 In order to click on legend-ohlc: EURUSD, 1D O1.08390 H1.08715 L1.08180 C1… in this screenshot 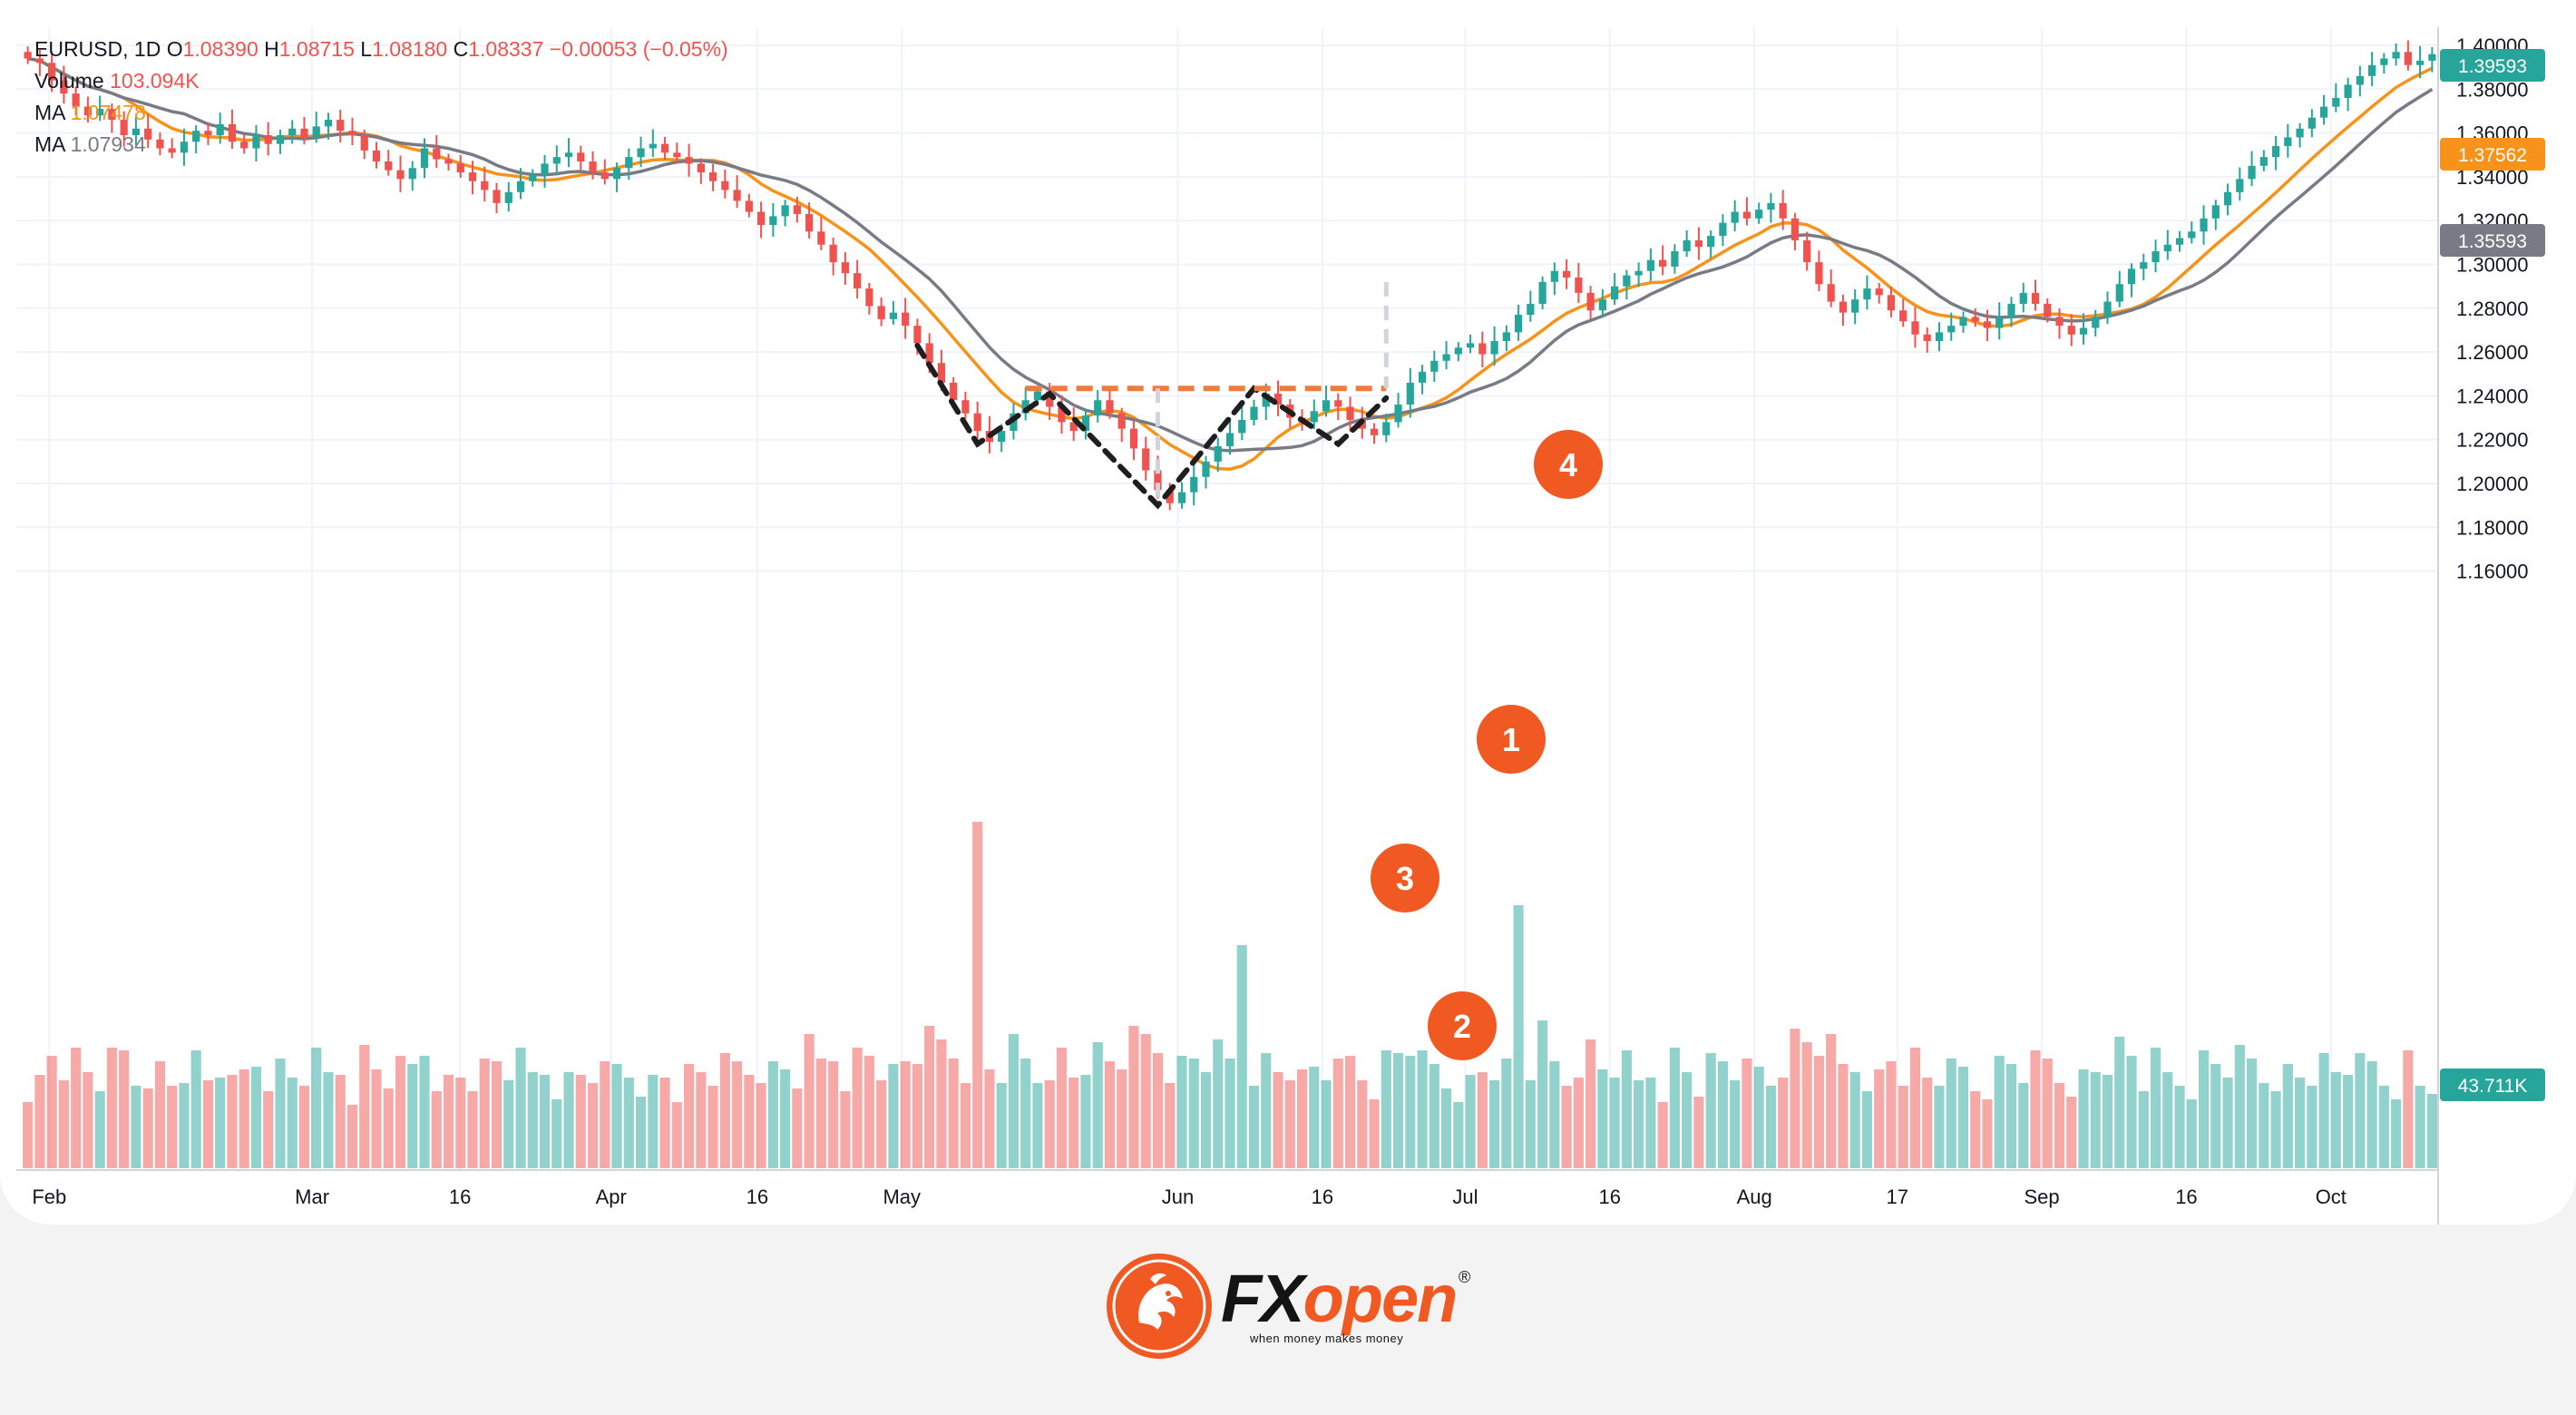, I will do `click(381, 49)`.